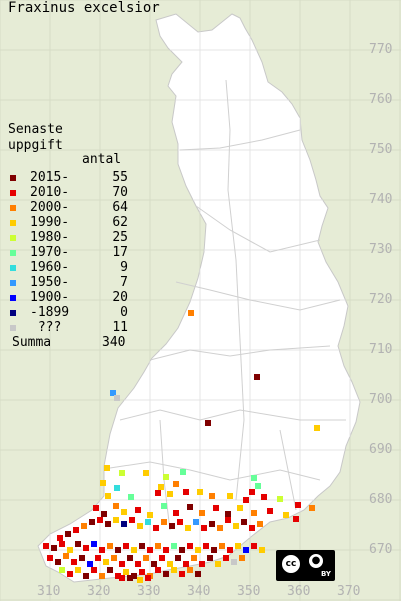 The image size is (401, 601). What do you see at coordinates (381, 549) in the screenshot?
I see `y-axis-label: 670` at bounding box center [381, 549].